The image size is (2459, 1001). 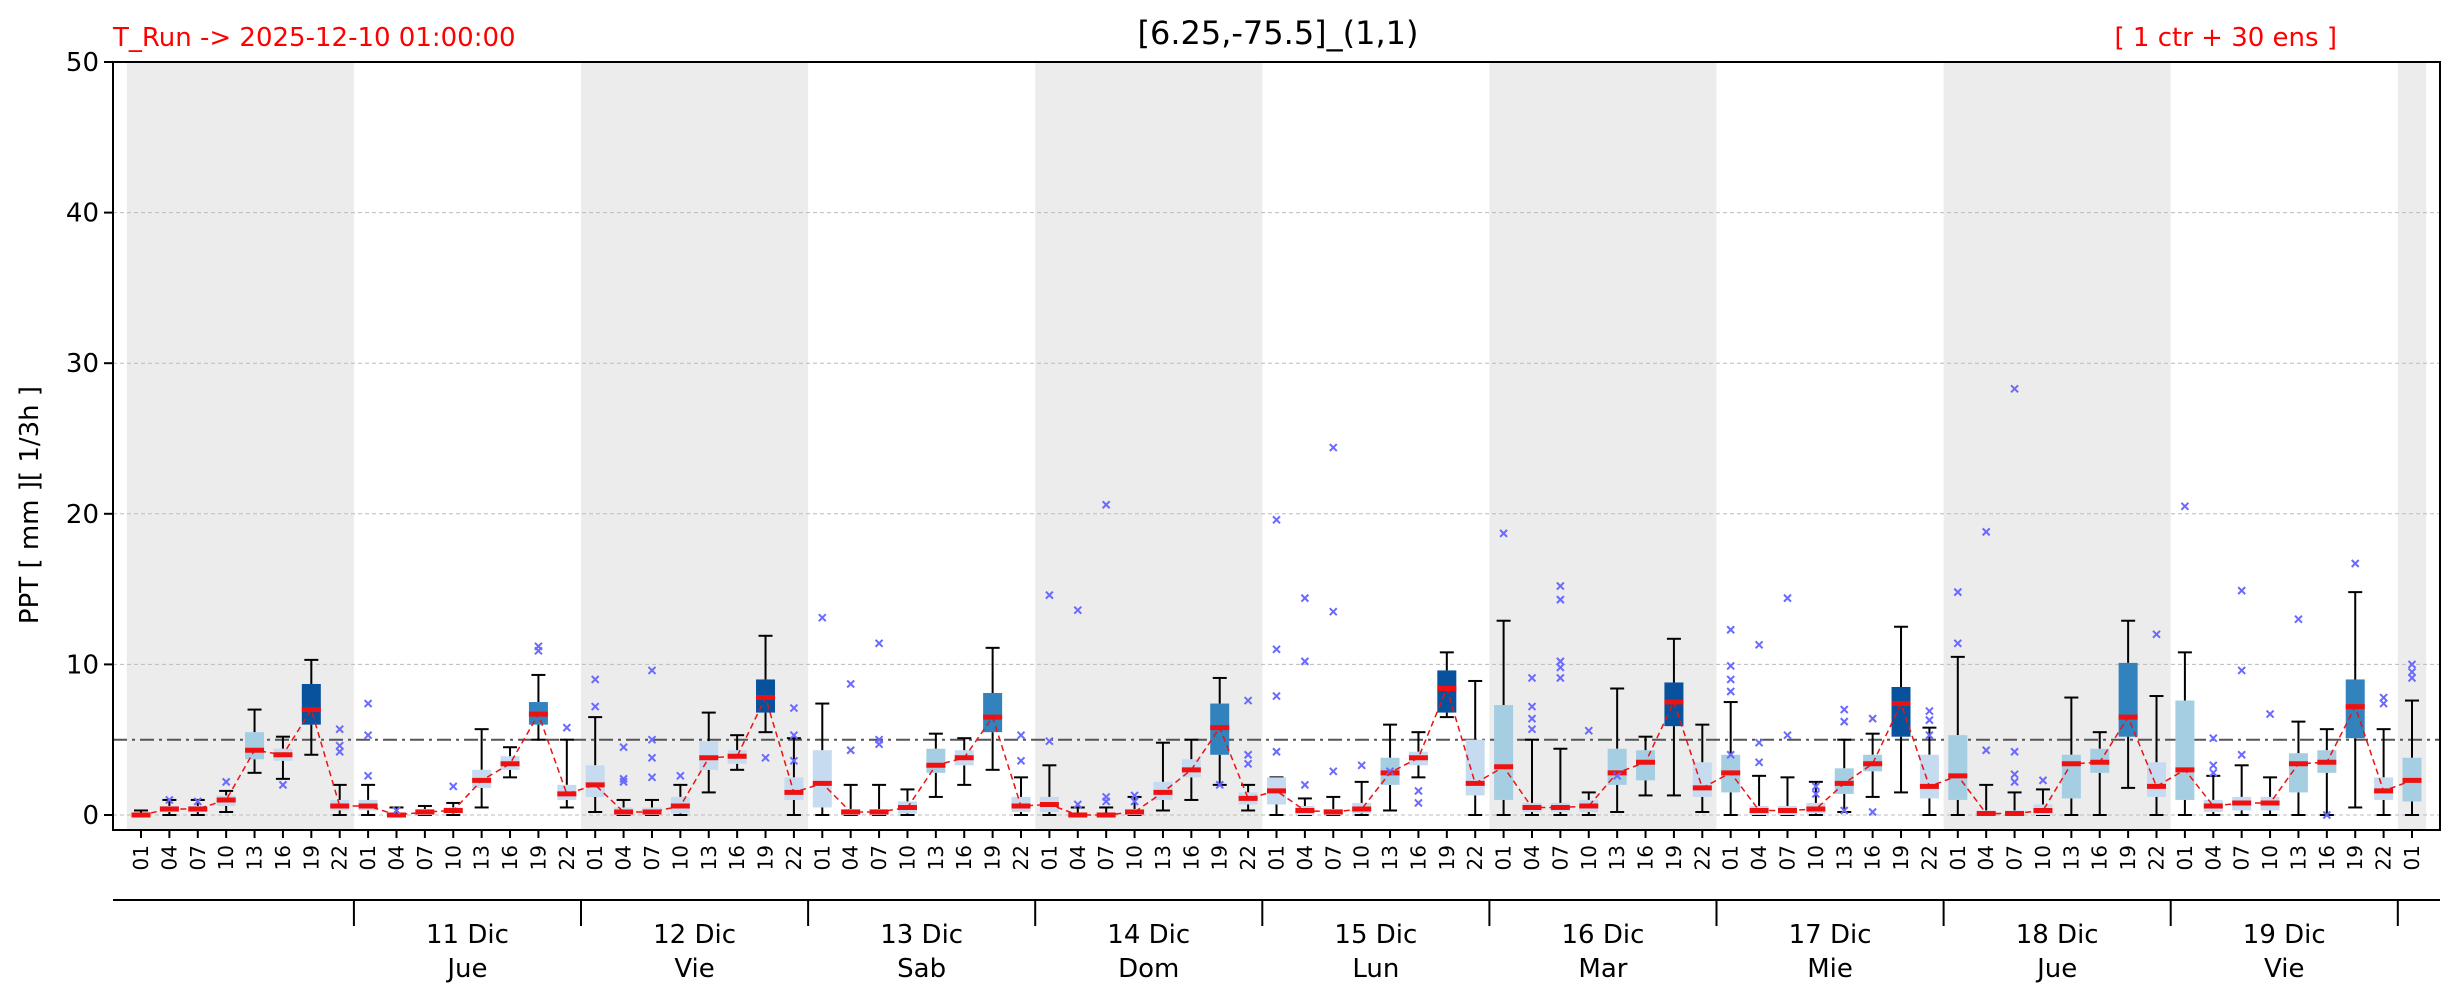 I want to click on day-date-7: 17 Dic, so click(x=1830, y=935).